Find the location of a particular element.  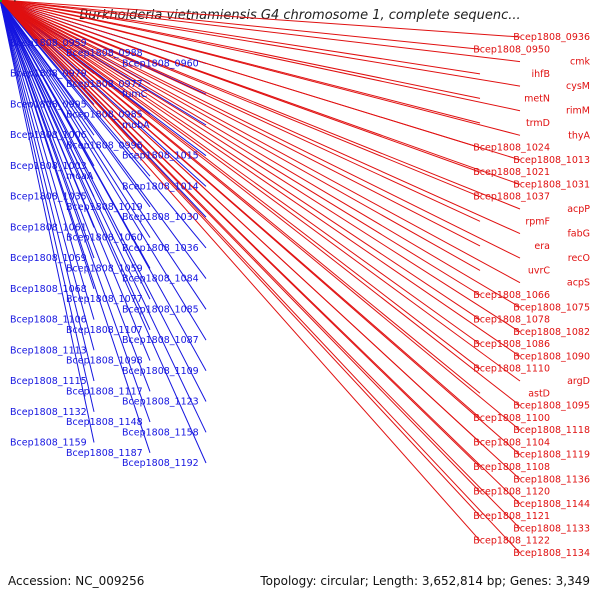

gene-label: metN is located at coordinates (537, 98).